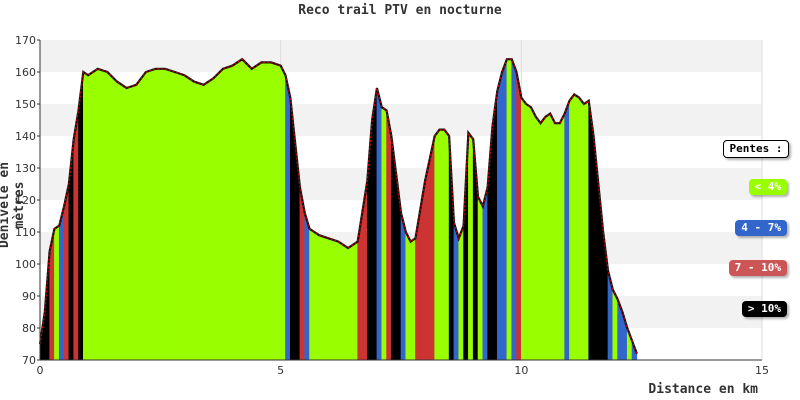 The image size is (800, 400). What do you see at coordinates (400, 10) in the screenshot?
I see `chart-title: Reco trail PTV en nocturne` at bounding box center [400, 10].